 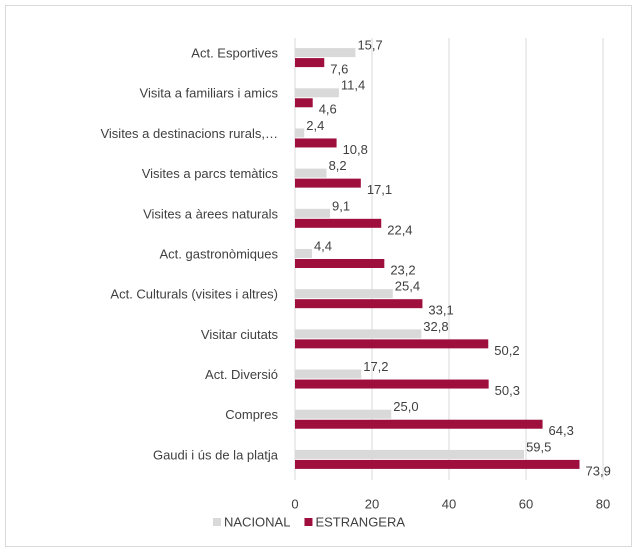 What do you see at coordinates (341, 205) in the screenshot?
I see `data-label: 9,1` at bounding box center [341, 205].